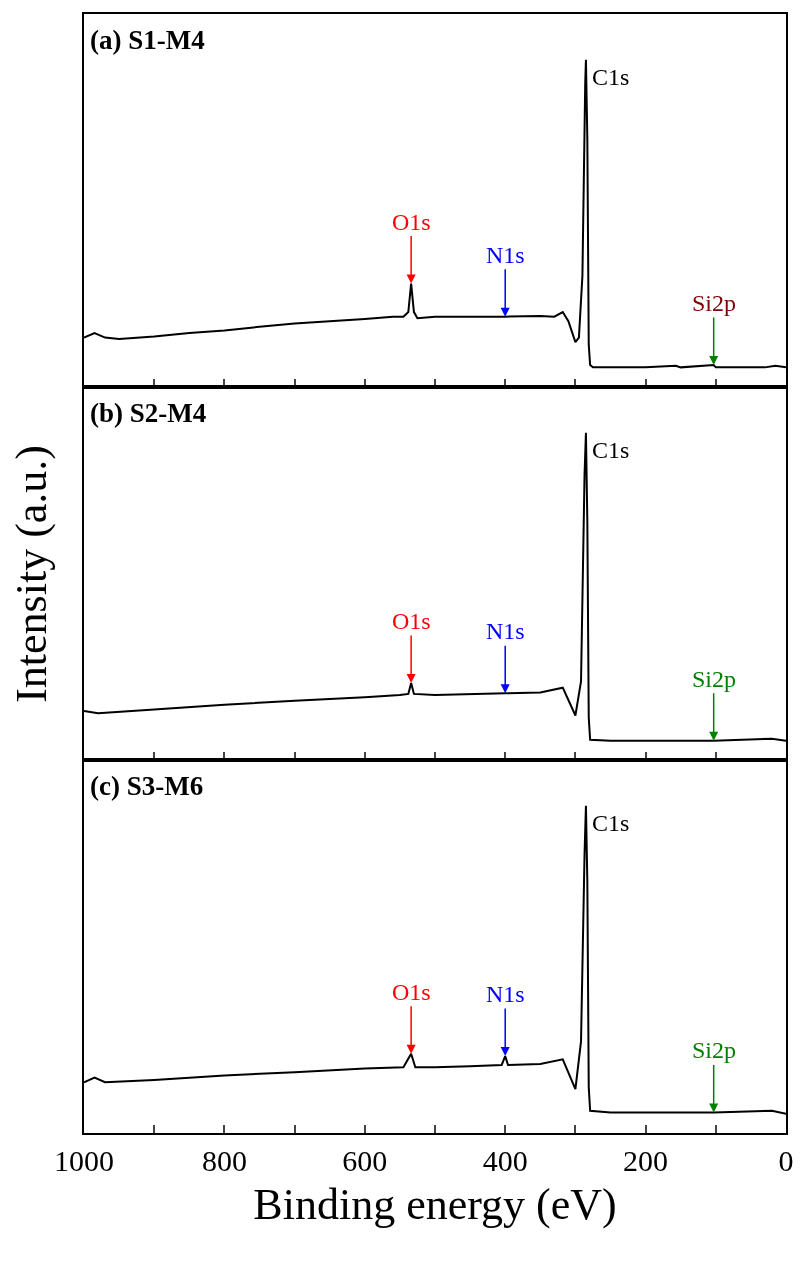 Image resolution: width=806 pixels, height=1279 pixels. I want to click on x-tick-label: 200, so click(646, 1160).